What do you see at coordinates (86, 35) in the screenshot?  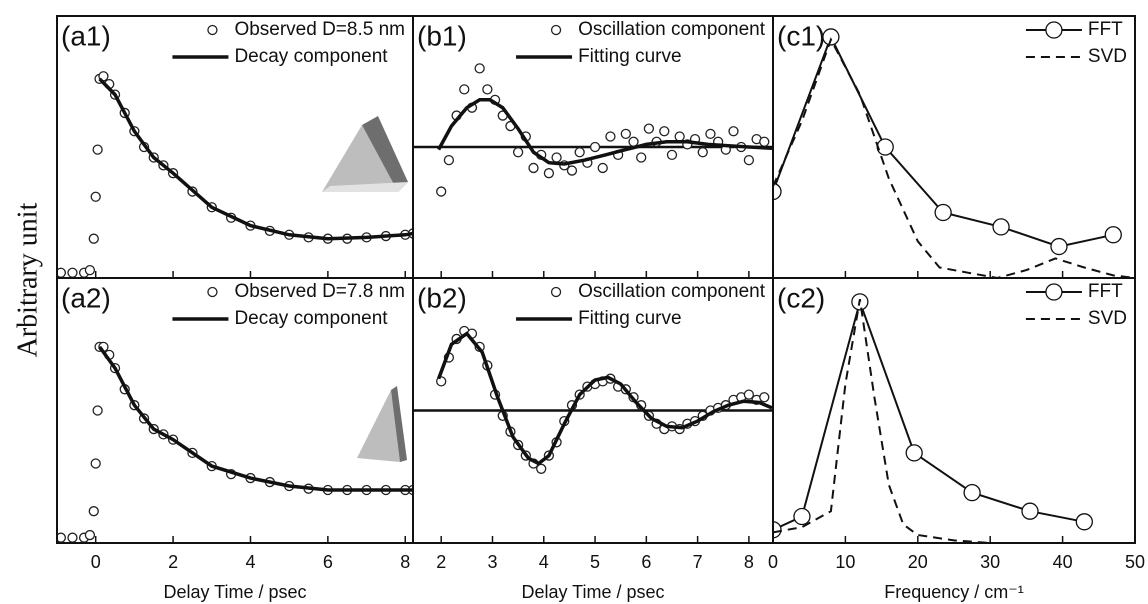 I see `panel-label: (a1)` at bounding box center [86, 35].